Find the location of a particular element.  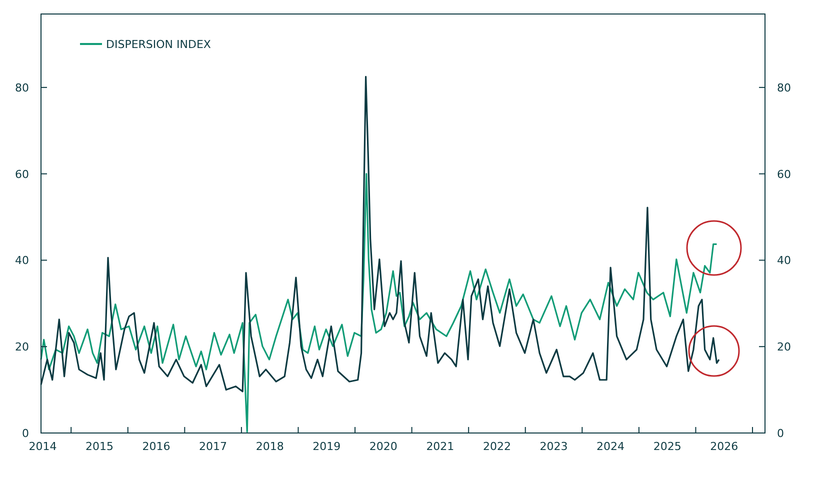

x-tick-label: 2014 is located at coordinates (42, 446).